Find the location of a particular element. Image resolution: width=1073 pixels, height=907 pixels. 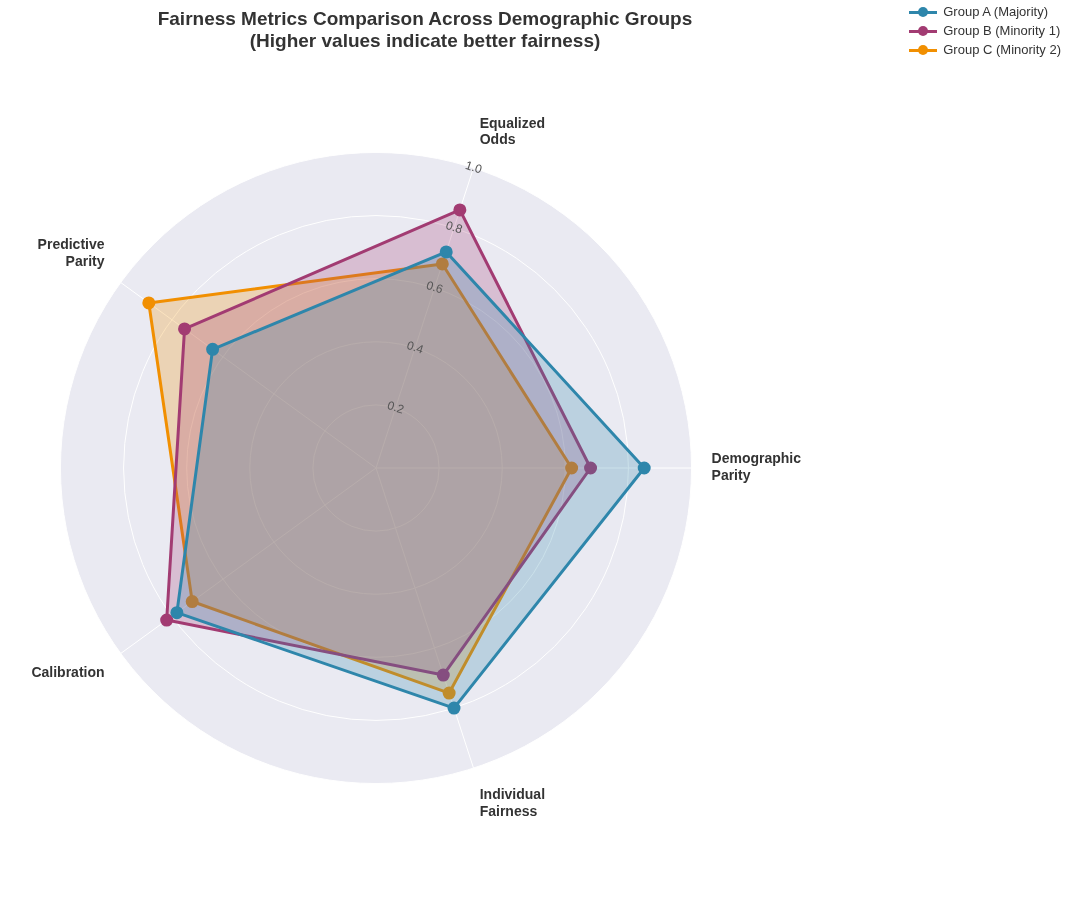

legend-label: Group A (Majority) is located at coordinates (996, 11).